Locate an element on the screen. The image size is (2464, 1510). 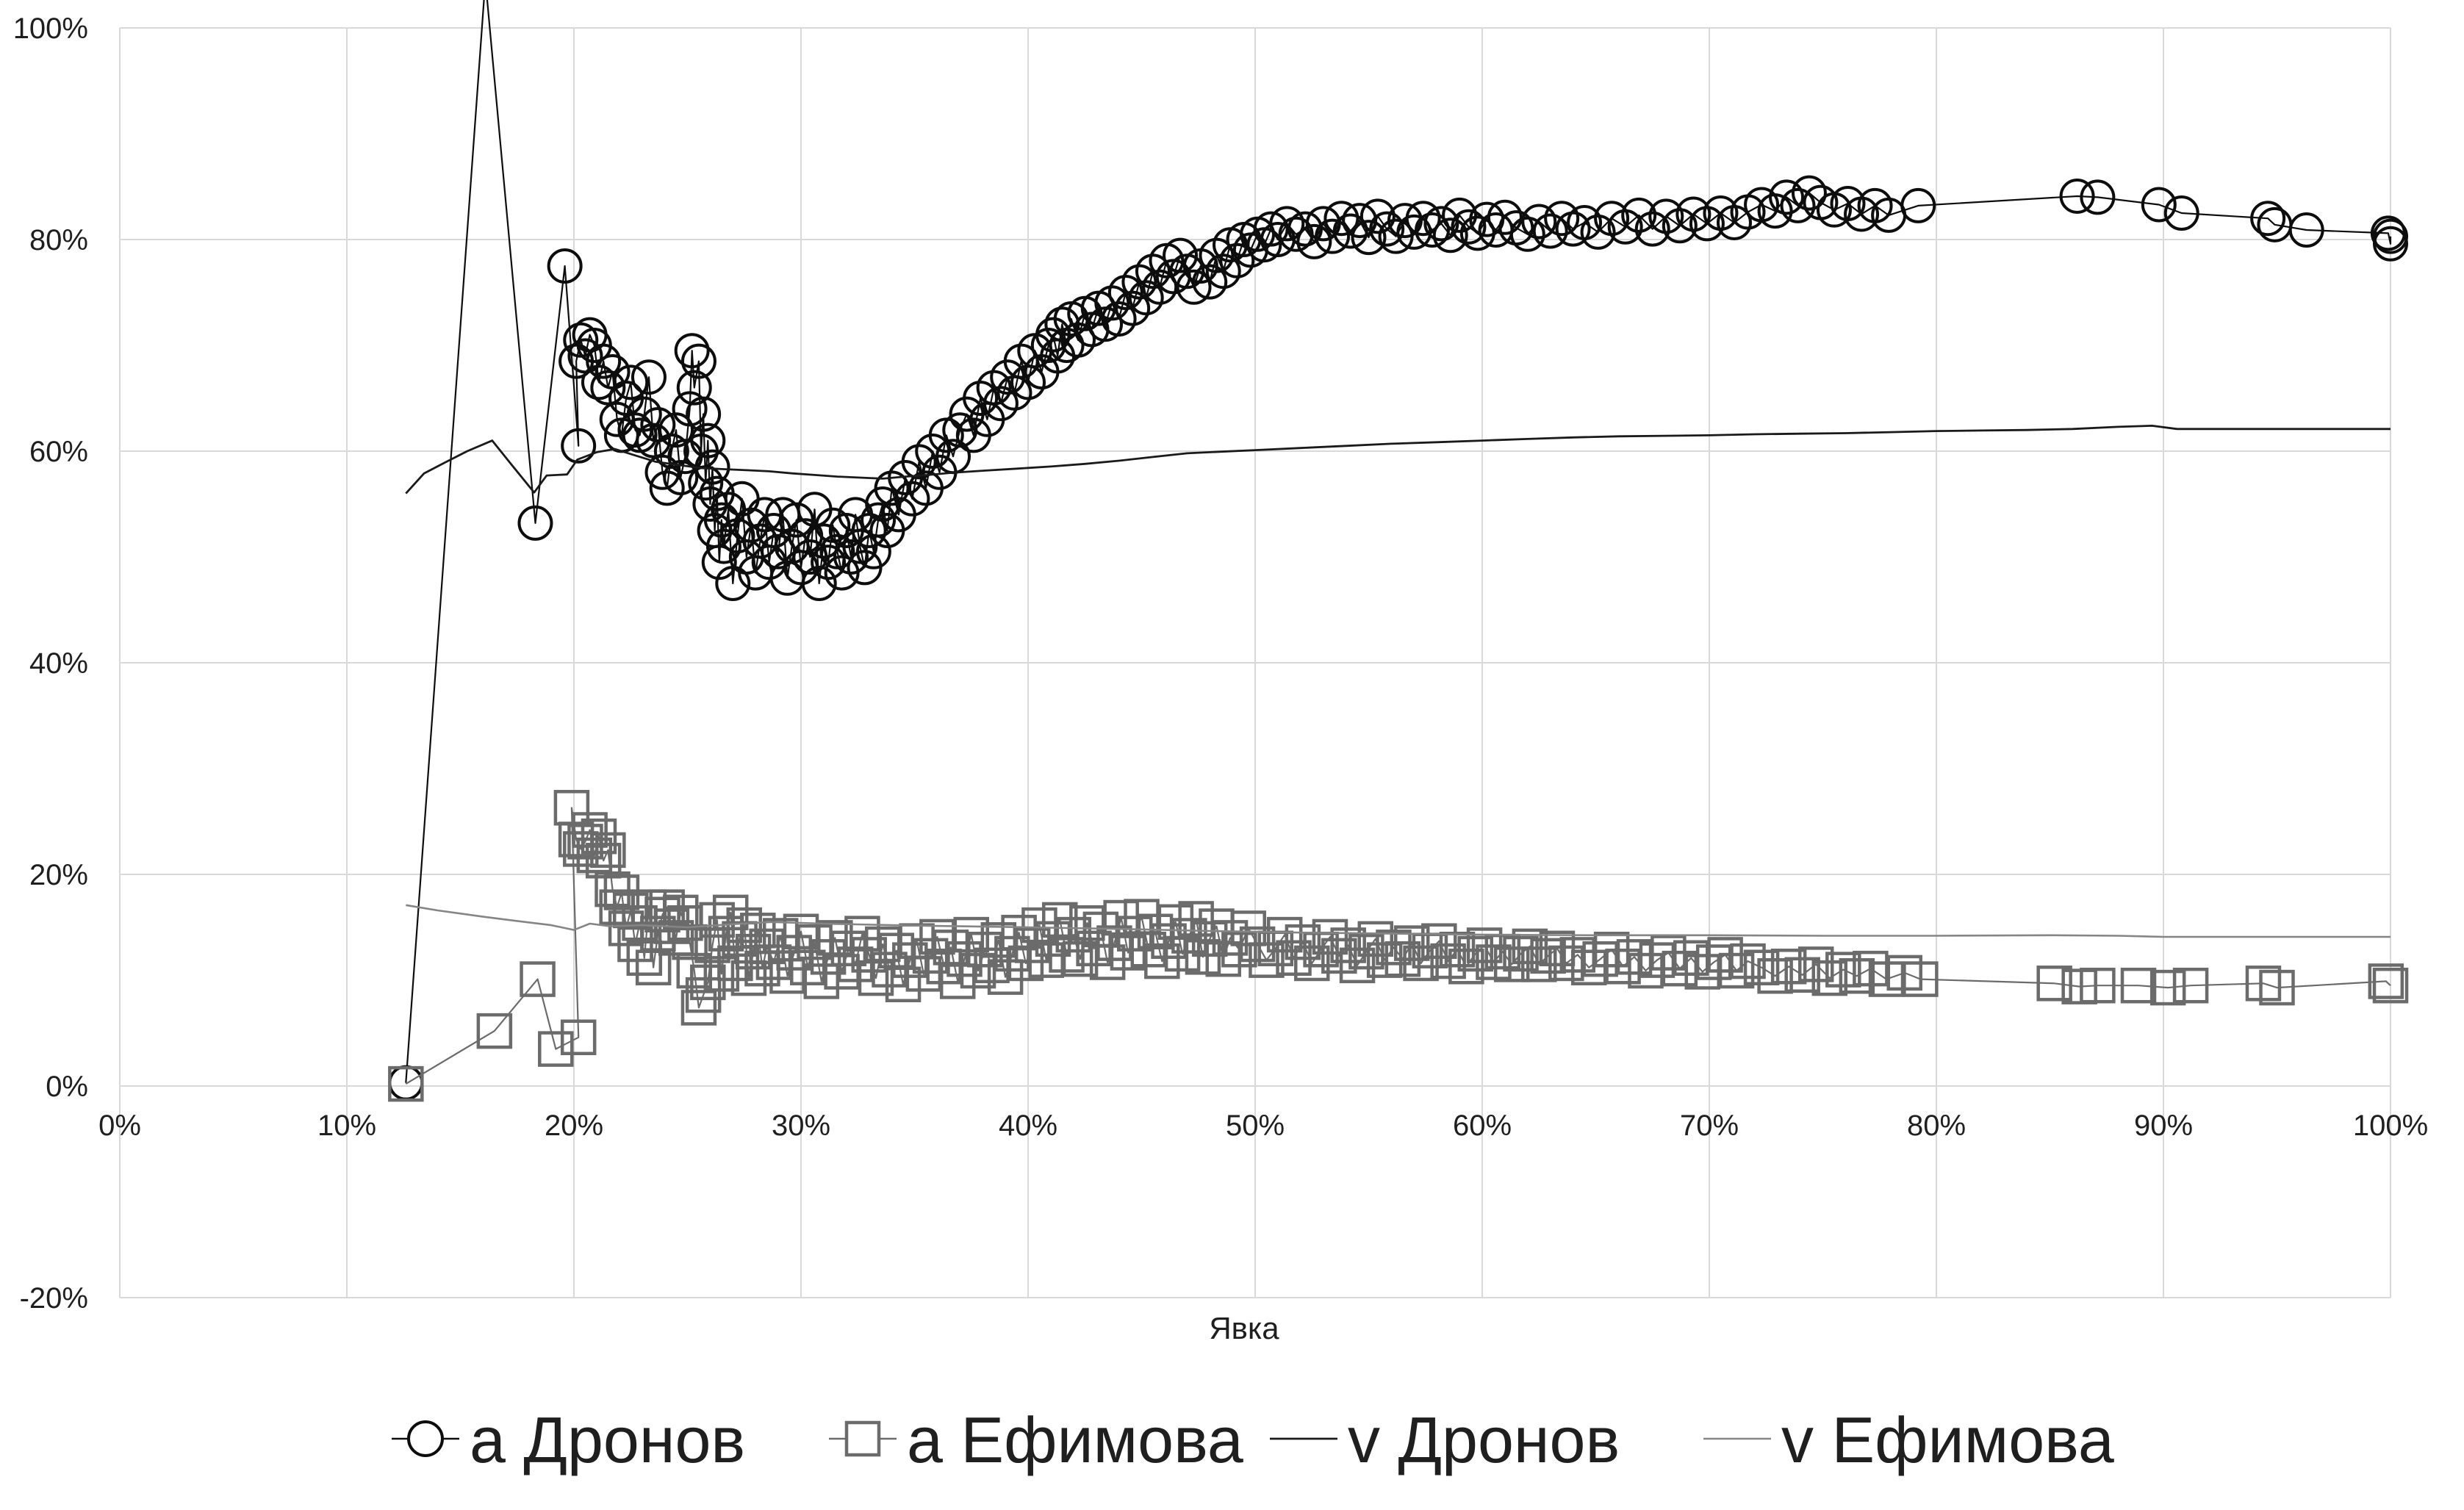
y-tick-40: 40% is located at coordinates (58, 663).